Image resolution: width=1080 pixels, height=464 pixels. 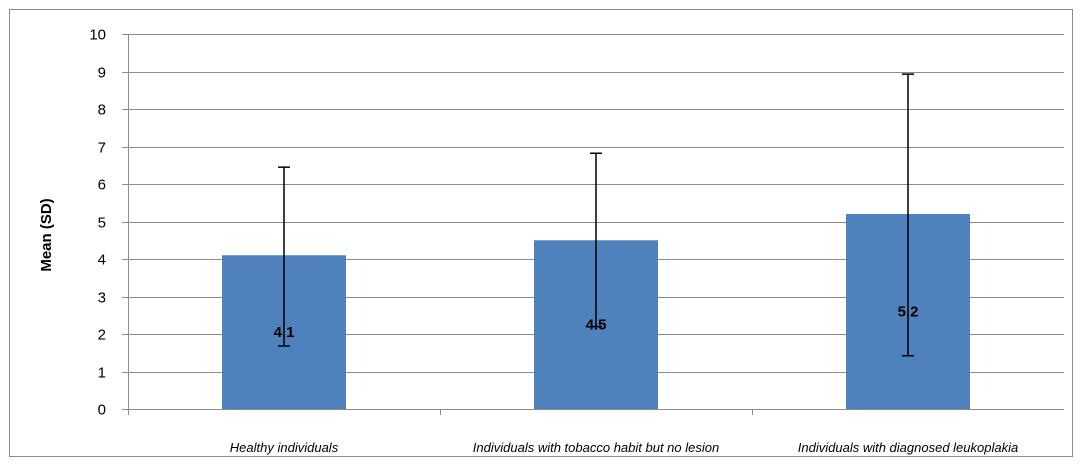 What do you see at coordinates (908, 312) in the screenshot?
I see `data-label: 5.2` at bounding box center [908, 312].